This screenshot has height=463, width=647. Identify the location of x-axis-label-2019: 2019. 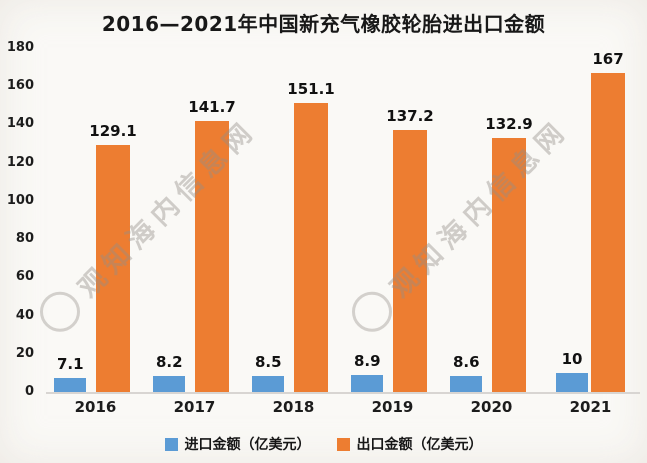
(392, 407).